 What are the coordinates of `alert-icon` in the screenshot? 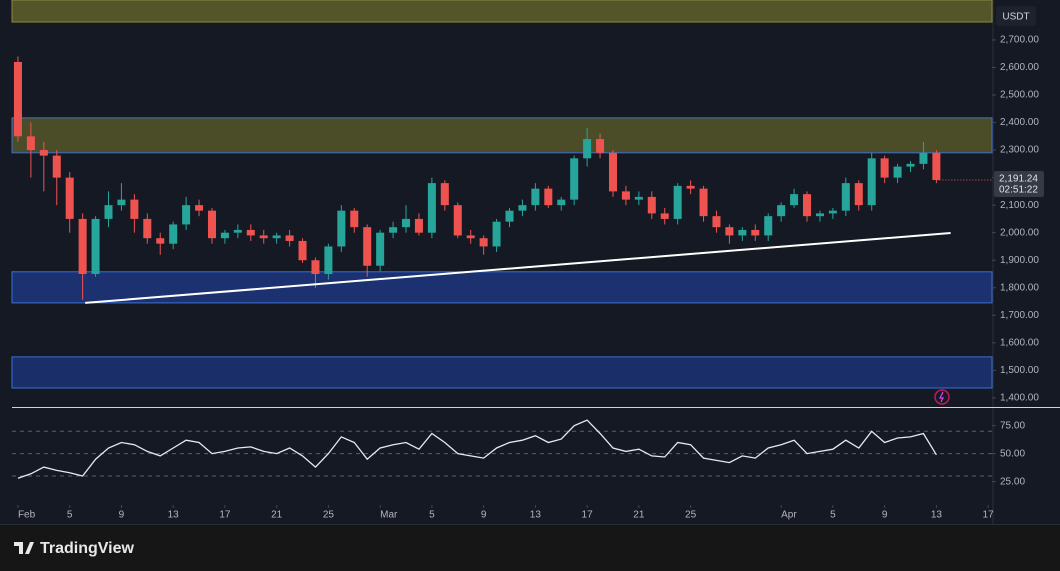 It's located at (942, 397).